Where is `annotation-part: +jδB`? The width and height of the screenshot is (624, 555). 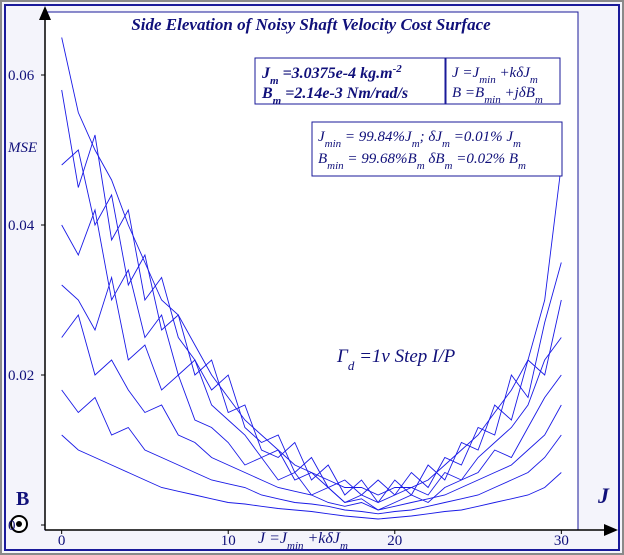
annotation-part: +jδB is located at coordinates (518, 93).